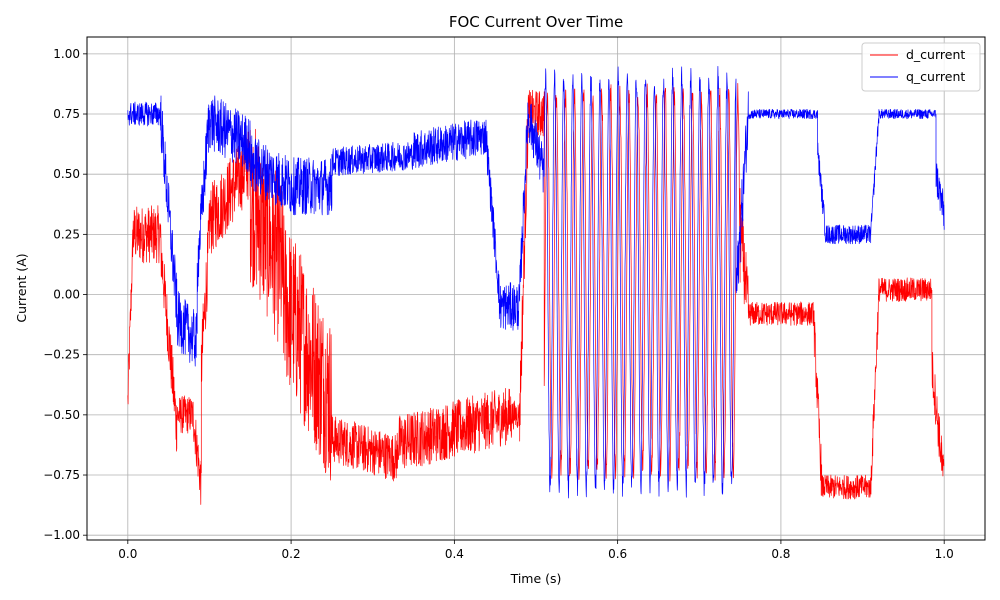 This screenshot has height=600, width=1000. I want to click on y-tick-label: −0.75, so click(61, 475).